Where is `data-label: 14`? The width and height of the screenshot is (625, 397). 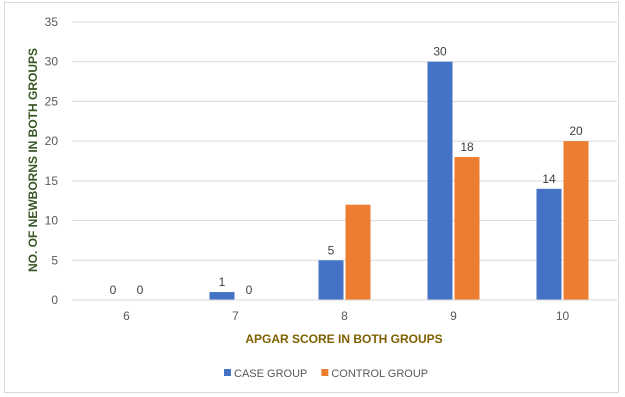
data-label: 14 is located at coordinates (549, 179).